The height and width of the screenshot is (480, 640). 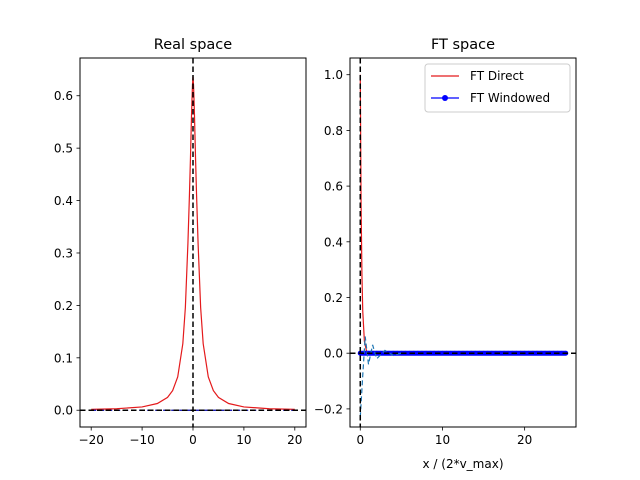 What do you see at coordinates (63, 96) in the screenshot?
I see `real-space-y-tick-label: 0.6` at bounding box center [63, 96].